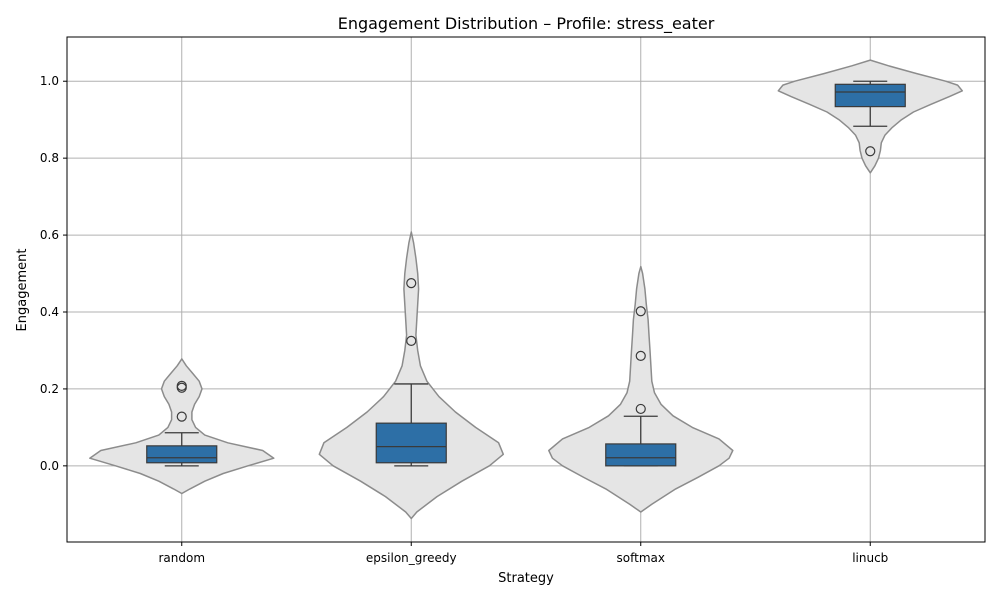 The image size is (1000, 600). Describe the element at coordinates (182, 426) in the screenshot. I see `violin-random` at that location.